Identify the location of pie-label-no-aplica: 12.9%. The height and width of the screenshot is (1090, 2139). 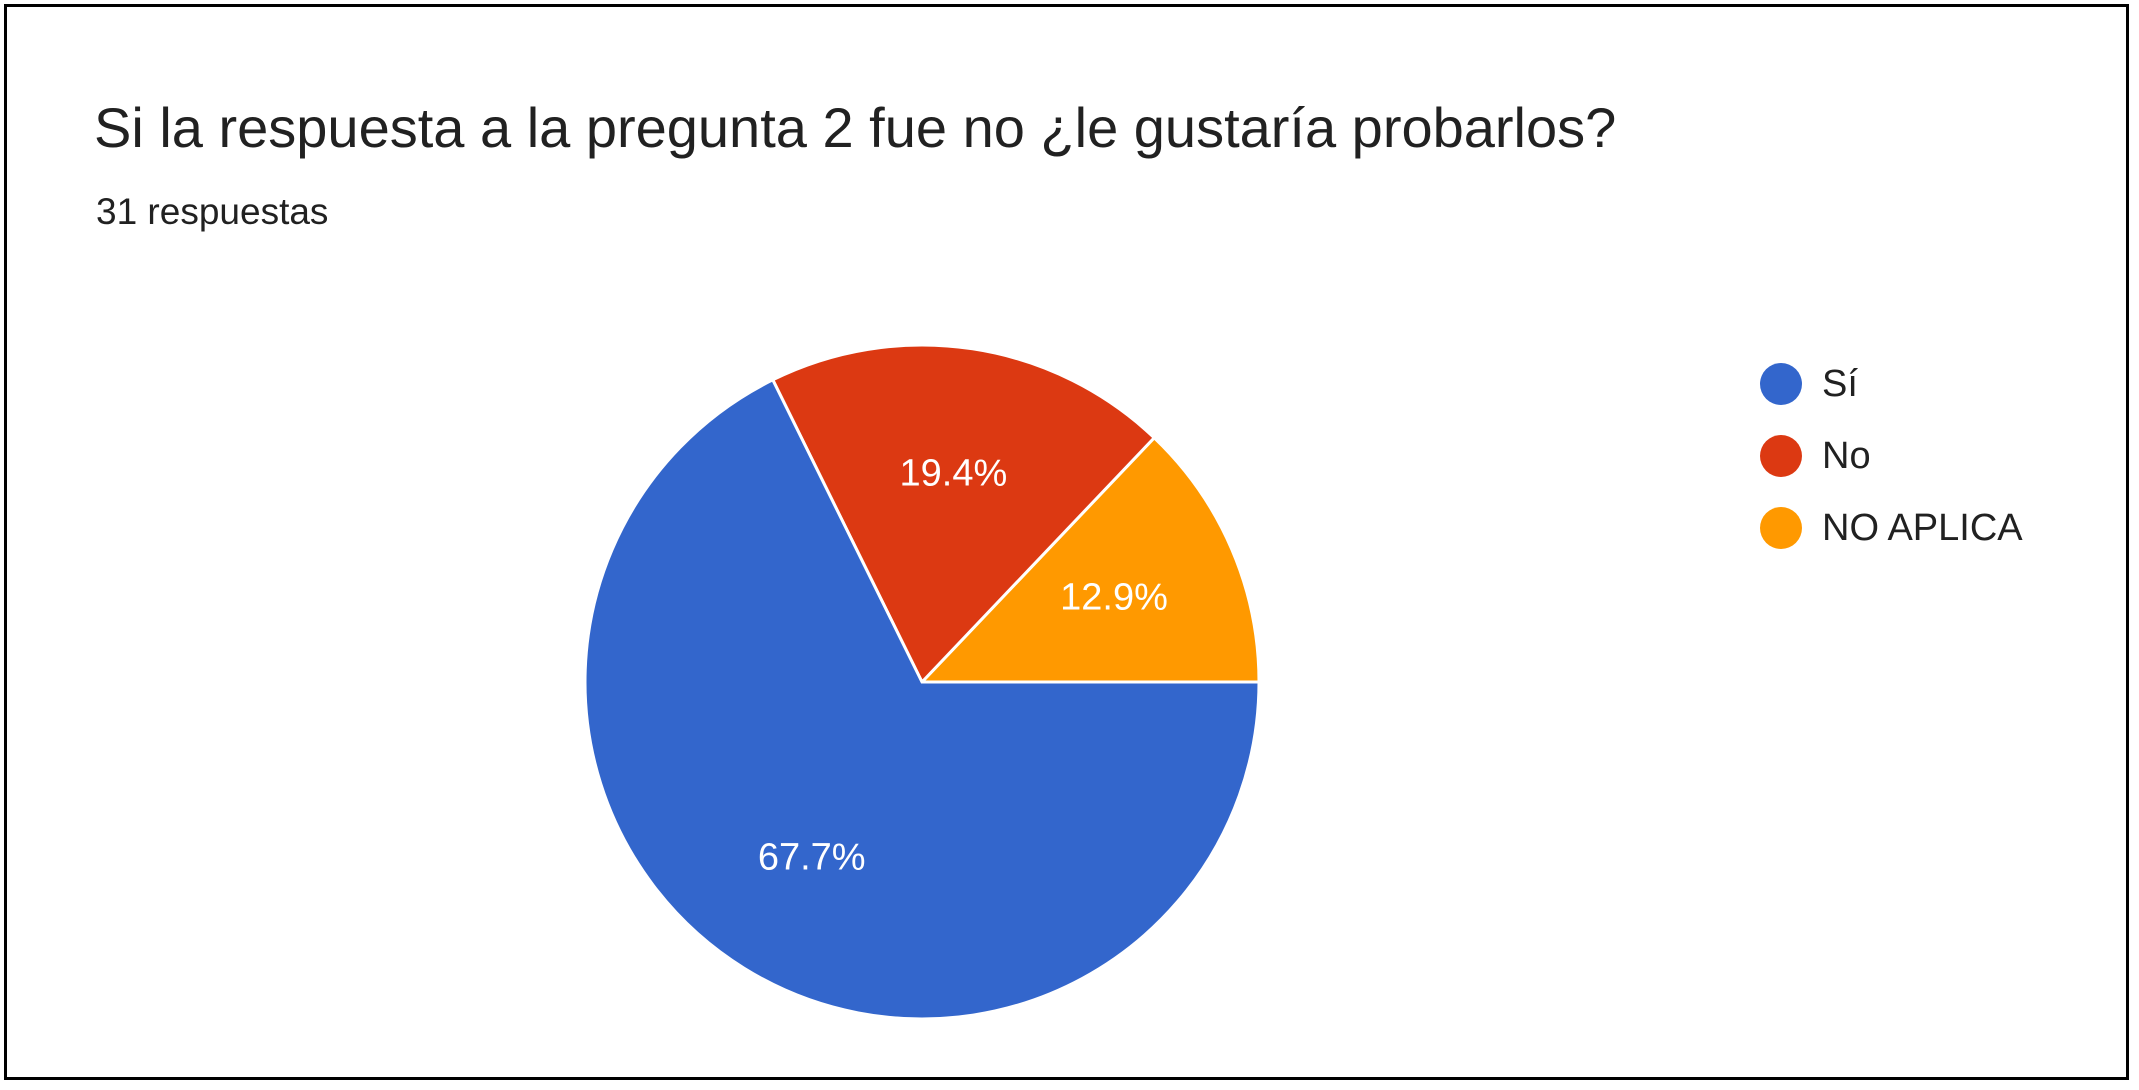
(1114, 598).